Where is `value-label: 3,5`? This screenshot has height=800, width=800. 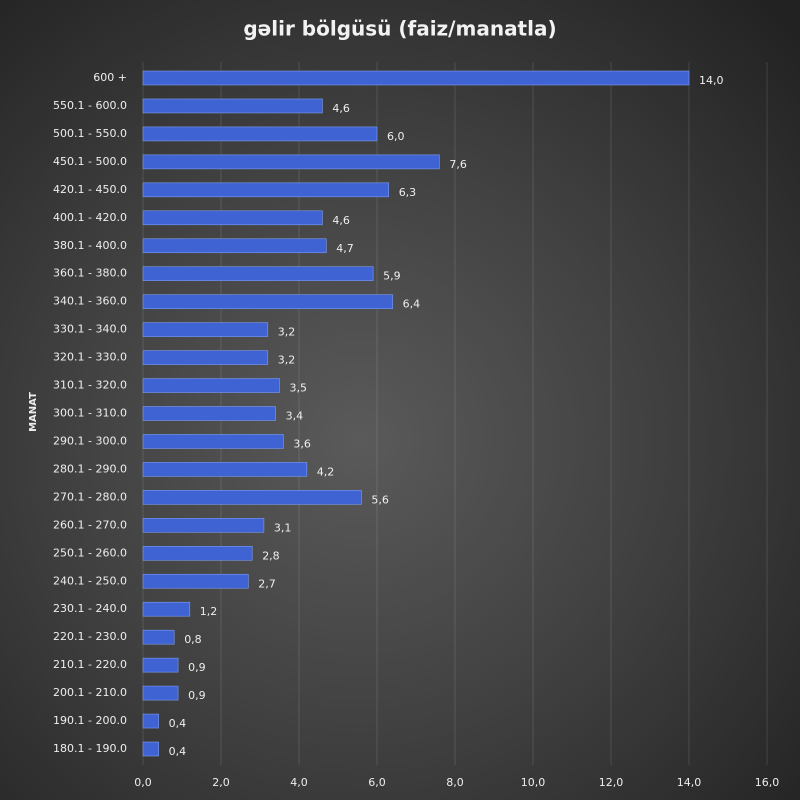 value-label: 3,5 is located at coordinates (299, 388).